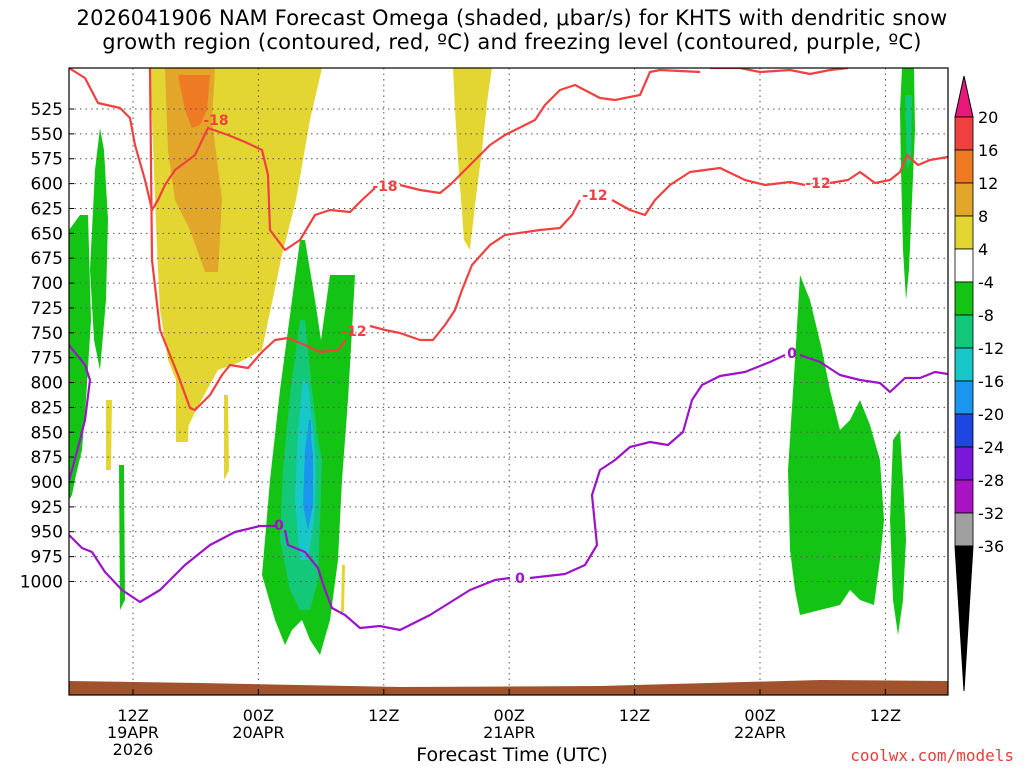 The height and width of the screenshot is (768, 1024). I want to click on omega-colorbar: 20 16 12 8 4 -4 -8 -12 -16 -20 -24 -28 -32 -36, so click(979, 383).